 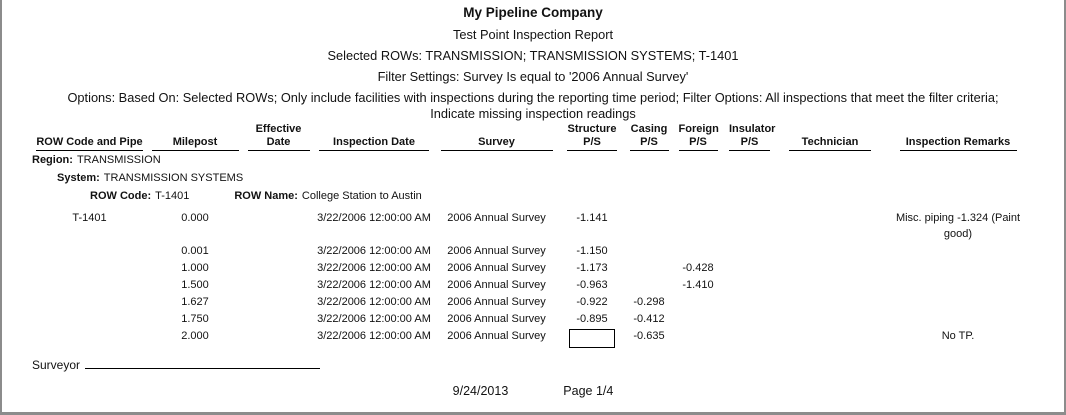 I want to click on row-name-label: ROW Name:, so click(x=266, y=196).